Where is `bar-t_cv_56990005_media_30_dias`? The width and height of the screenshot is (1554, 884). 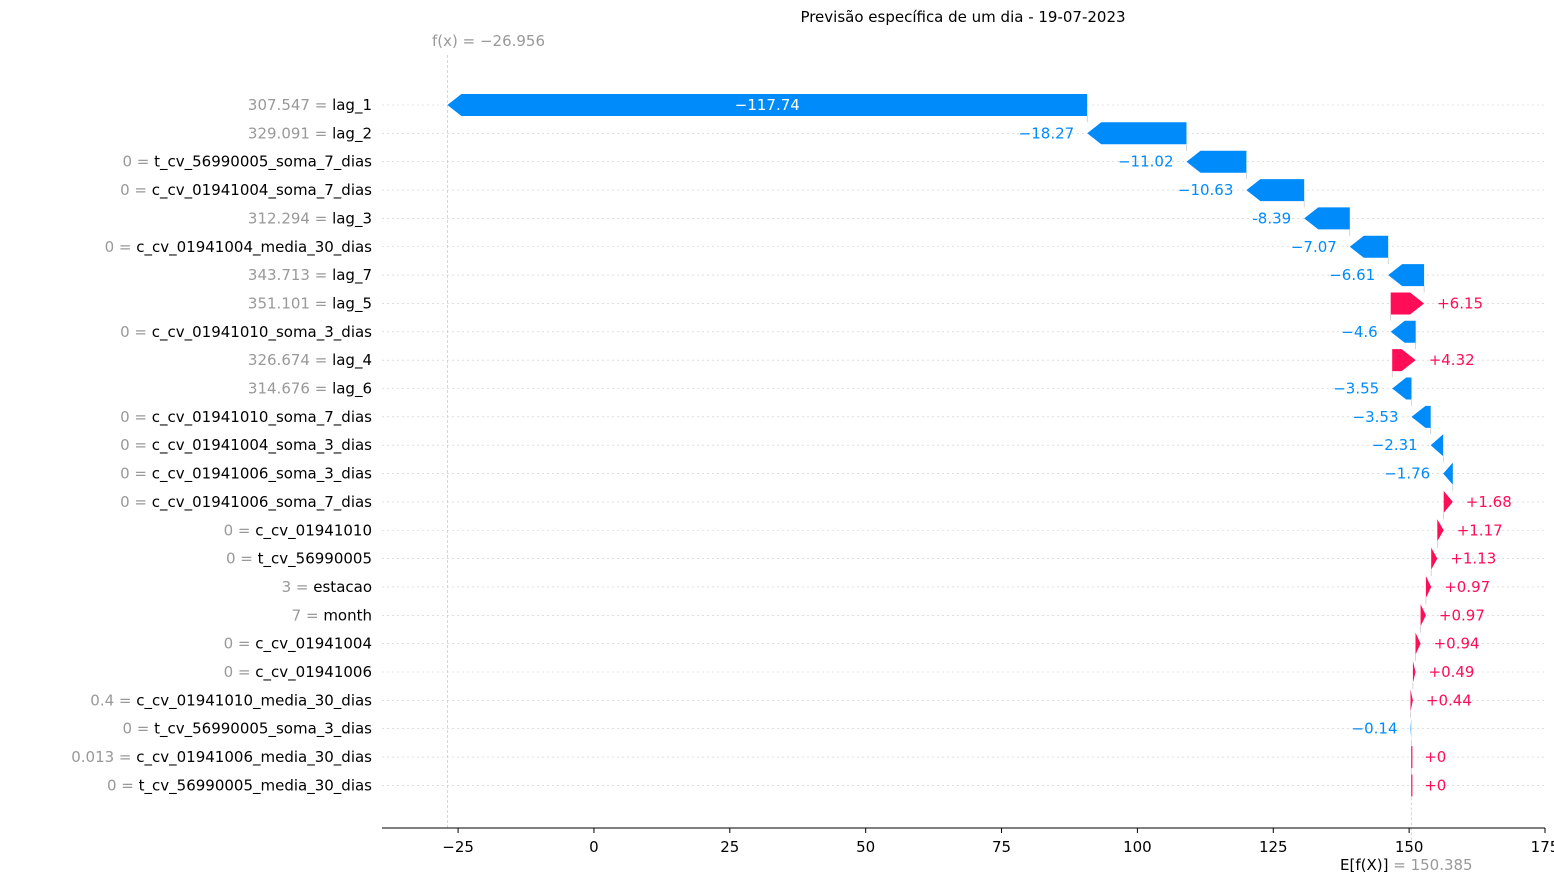
bar-t_cv_56990005_media_30_dias is located at coordinates (1412, 785).